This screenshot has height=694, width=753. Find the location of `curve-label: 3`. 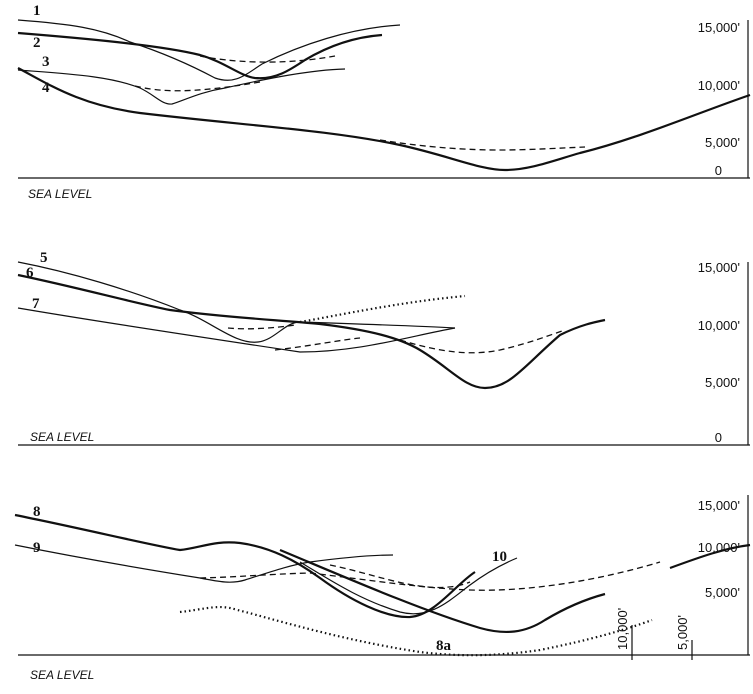

curve-label: 3 is located at coordinates (46, 62).